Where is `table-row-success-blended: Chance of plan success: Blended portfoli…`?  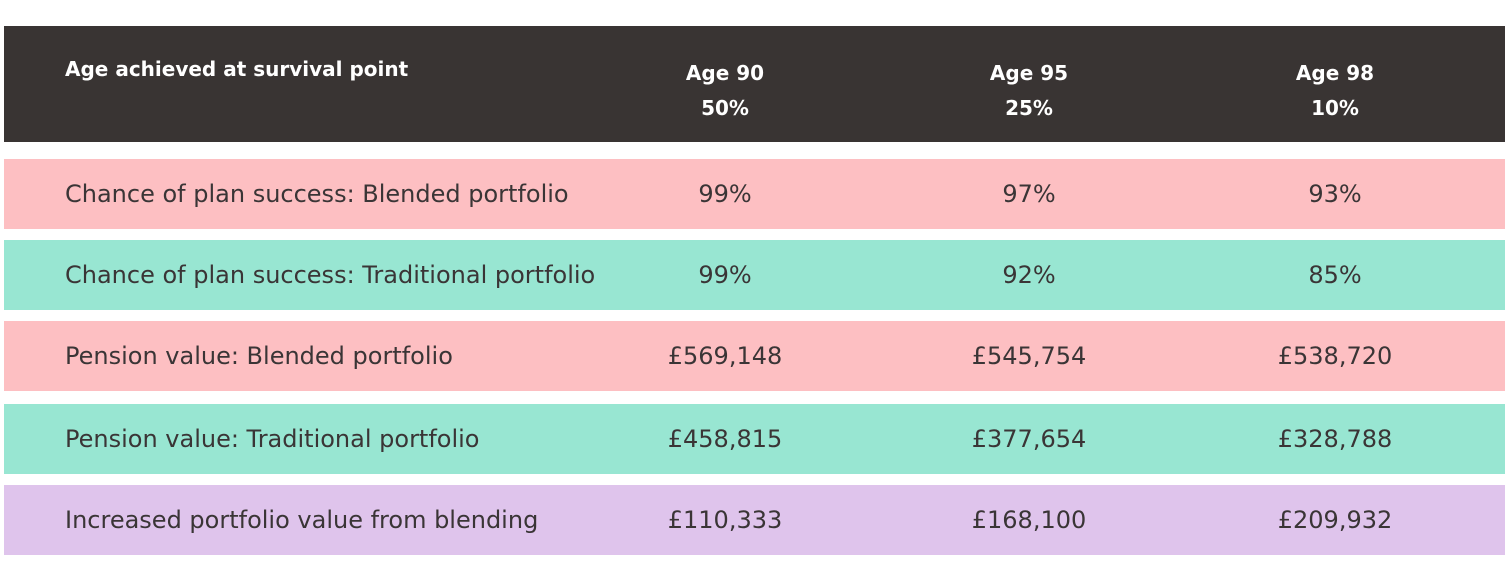
table-row-success-blended: Chance of plan success: Blended portfoli… is located at coordinates (754, 194).